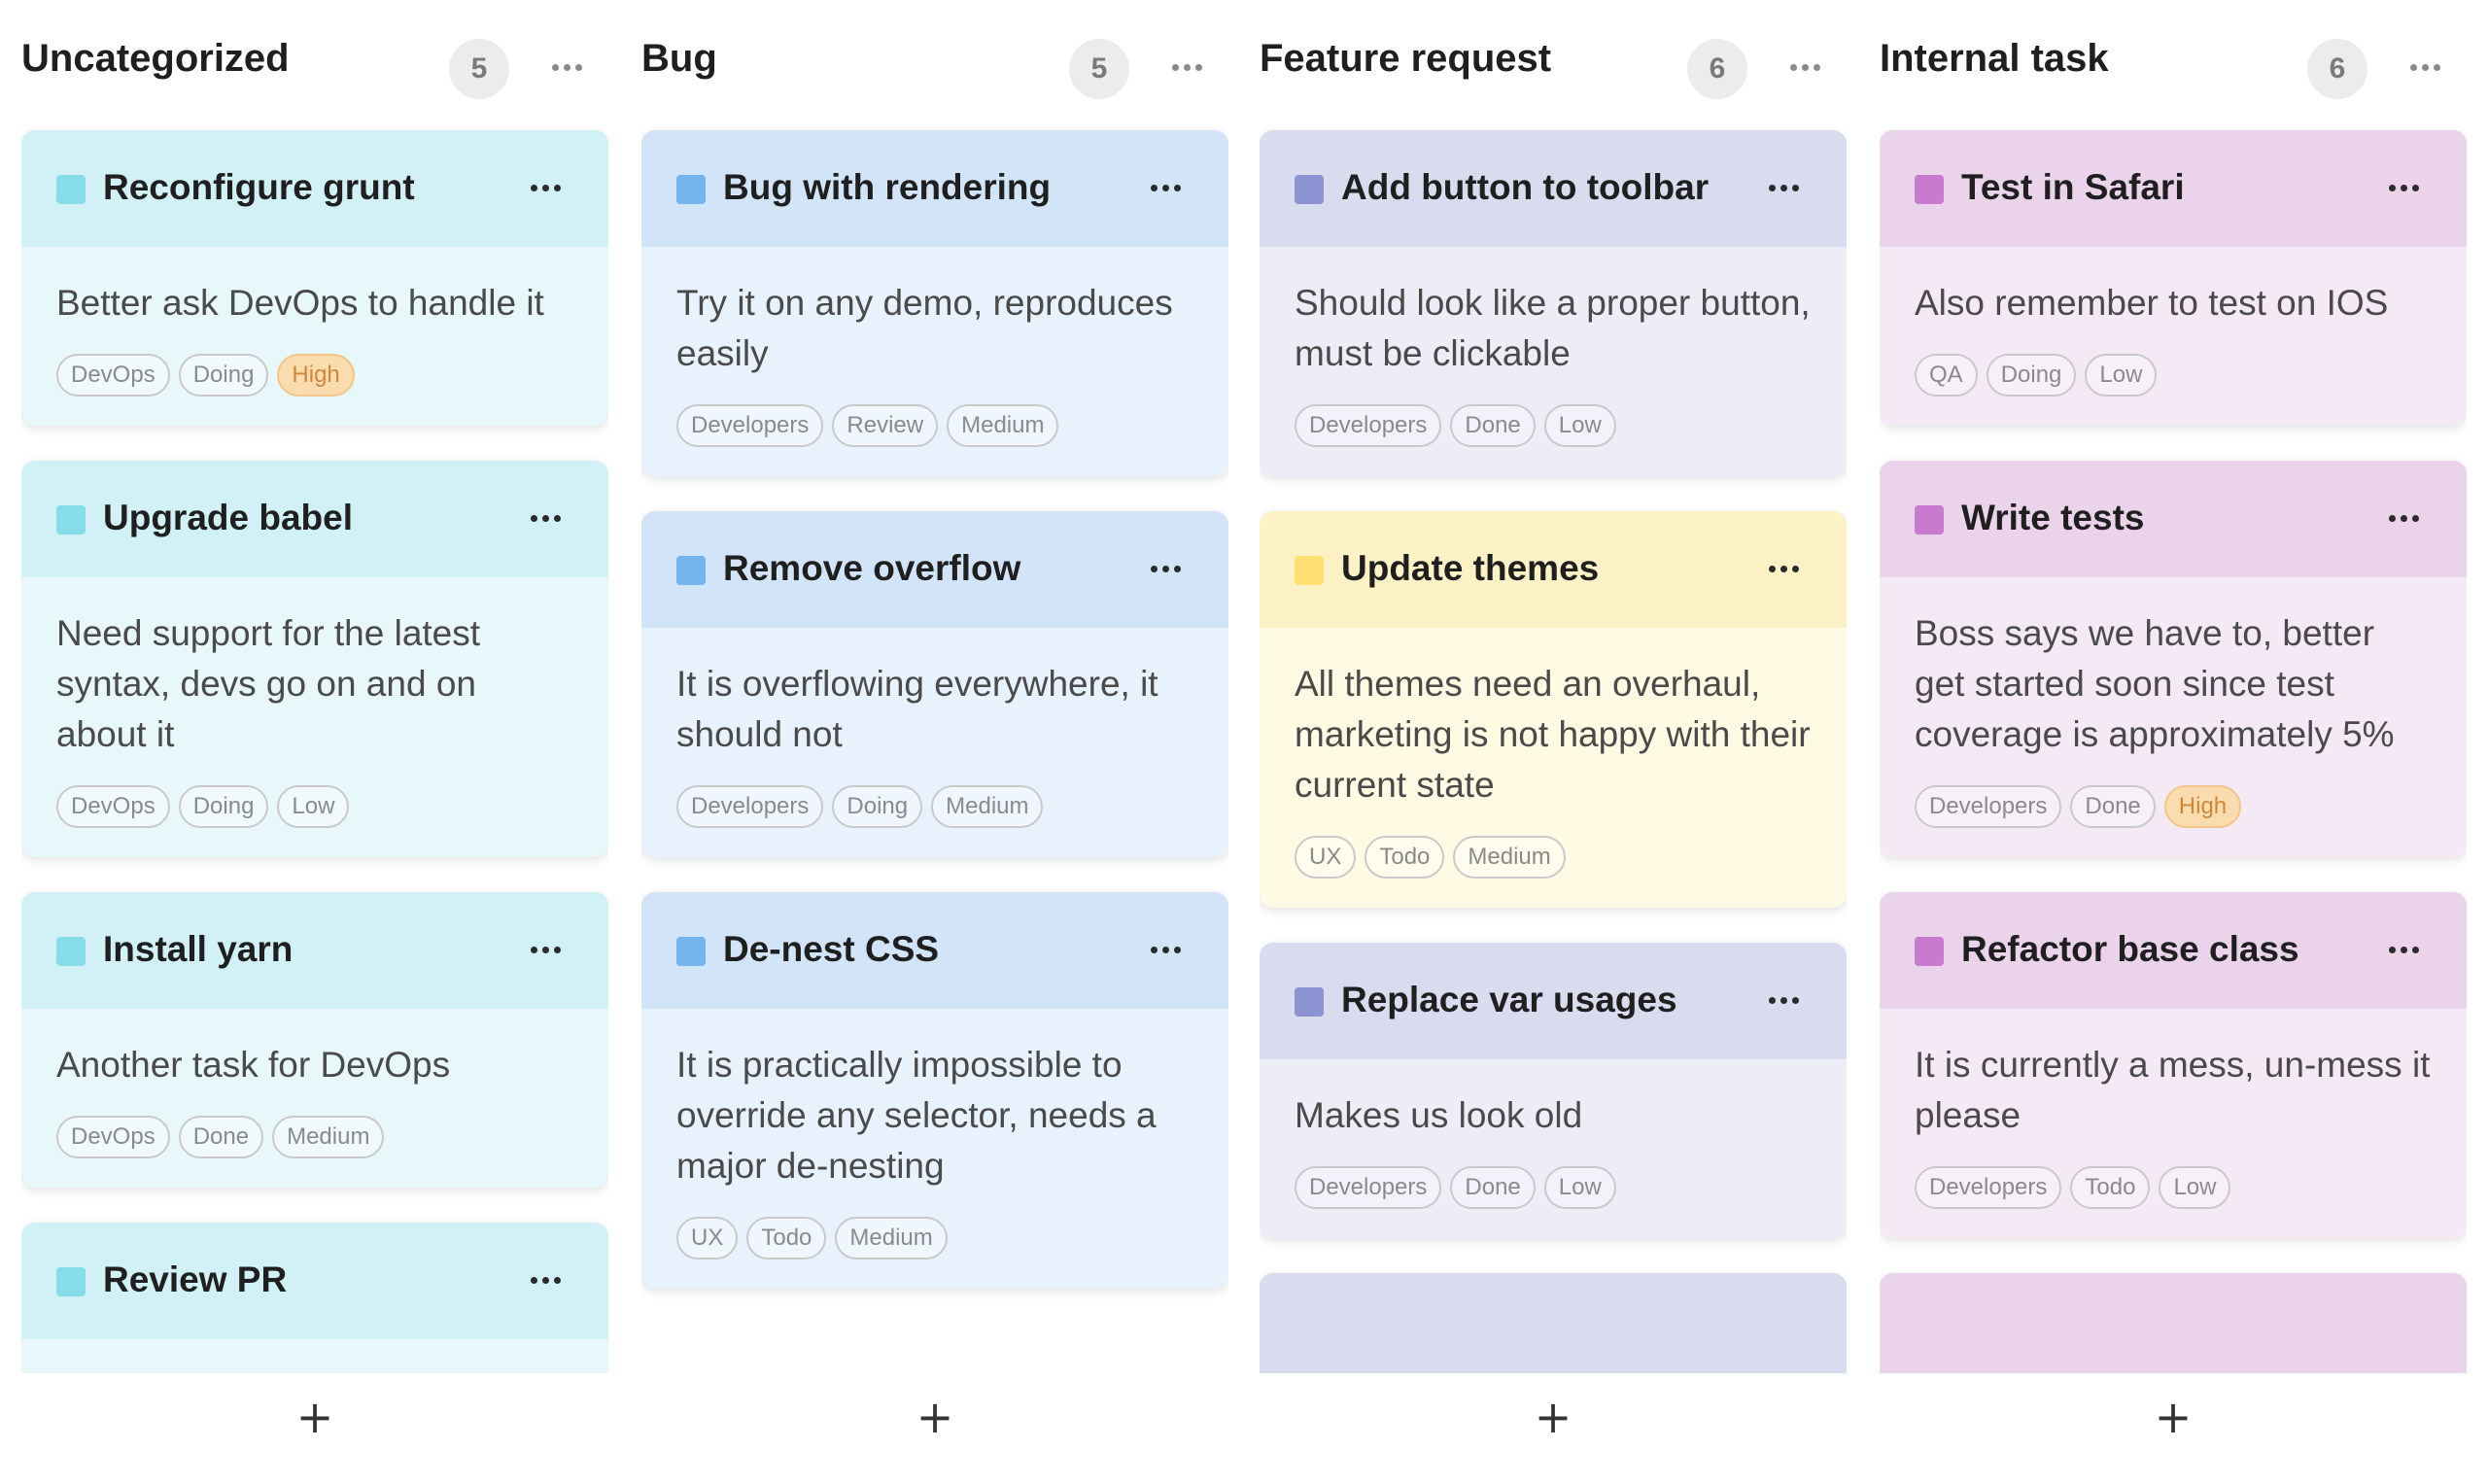  What do you see at coordinates (198, 949) in the screenshot?
I see `card-title: Install yarn` at bounding box center [198, 949].